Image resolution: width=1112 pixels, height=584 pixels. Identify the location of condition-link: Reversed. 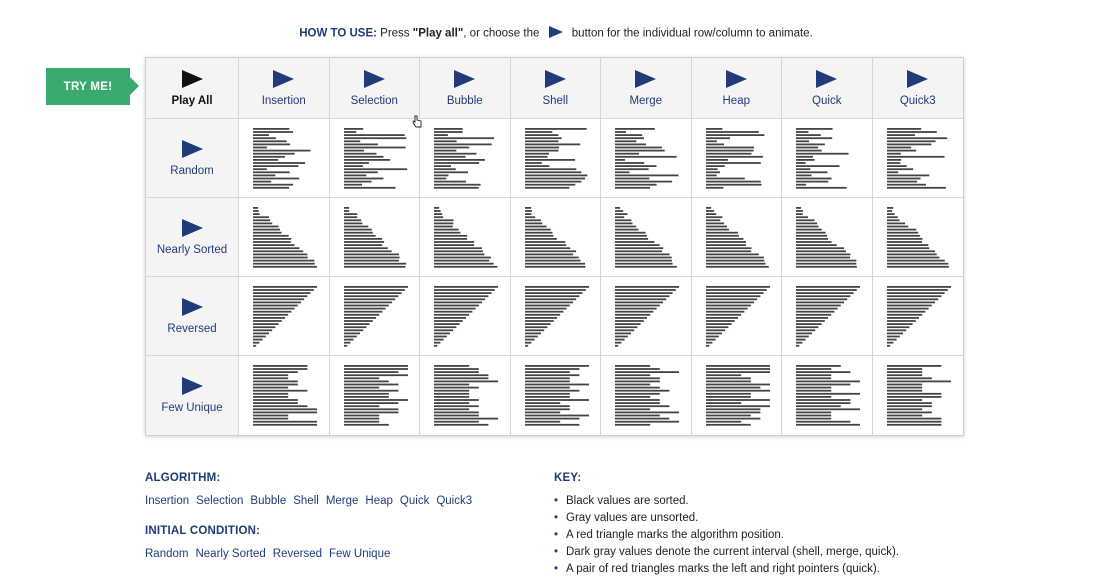
(297, 554).